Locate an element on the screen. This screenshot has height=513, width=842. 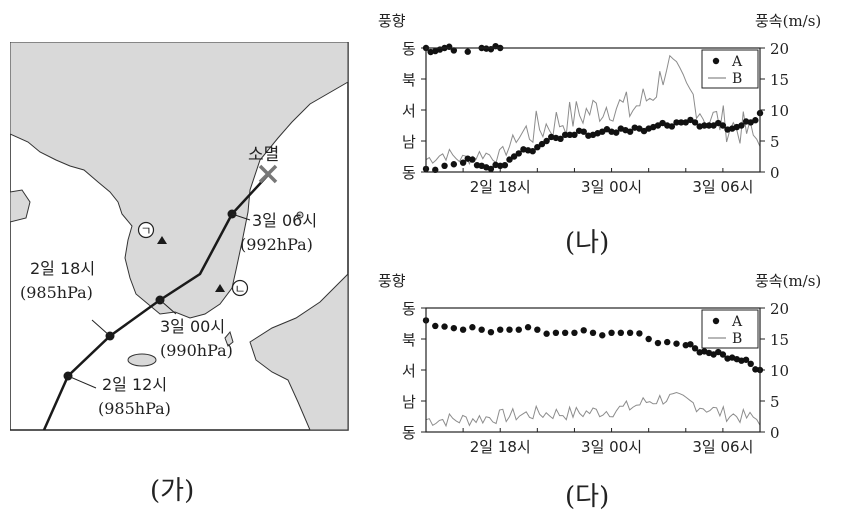
liaodong-land is located at coordinates (20, 206).